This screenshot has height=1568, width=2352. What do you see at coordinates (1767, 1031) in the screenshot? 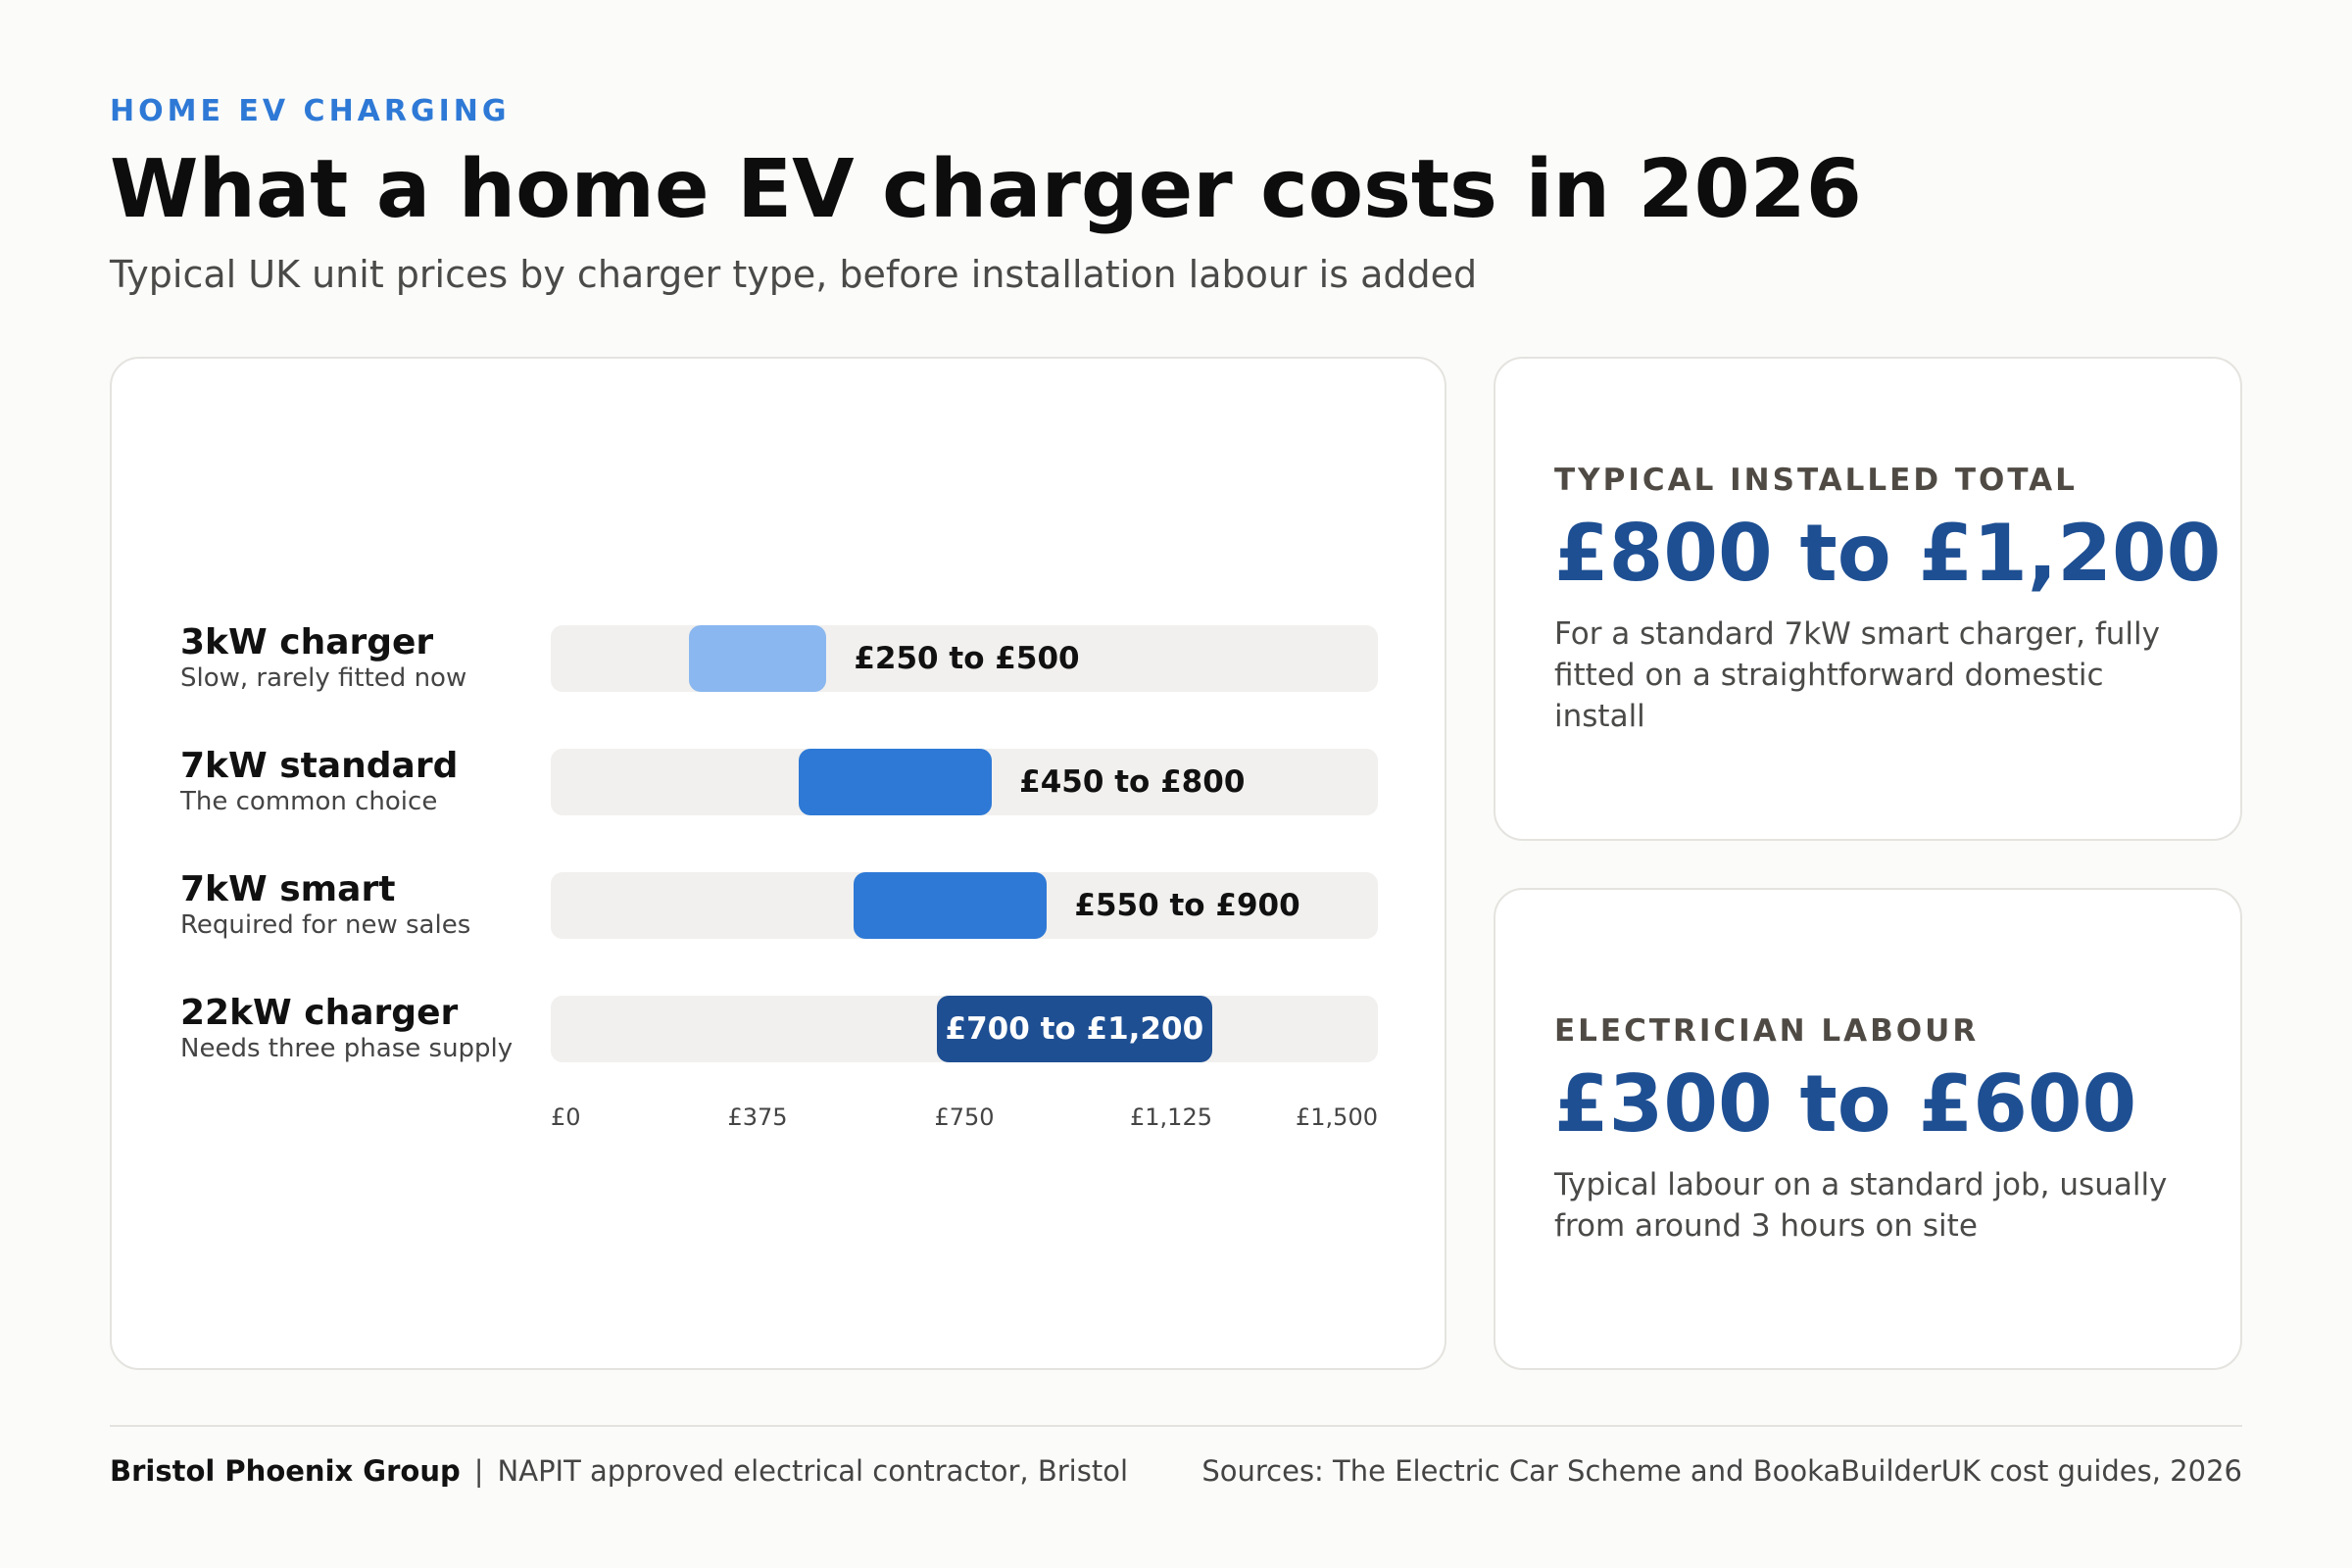
I see `stat-eyebrow: ELECTRICIAN LABOUR` at bounding box center [1767, 1031].